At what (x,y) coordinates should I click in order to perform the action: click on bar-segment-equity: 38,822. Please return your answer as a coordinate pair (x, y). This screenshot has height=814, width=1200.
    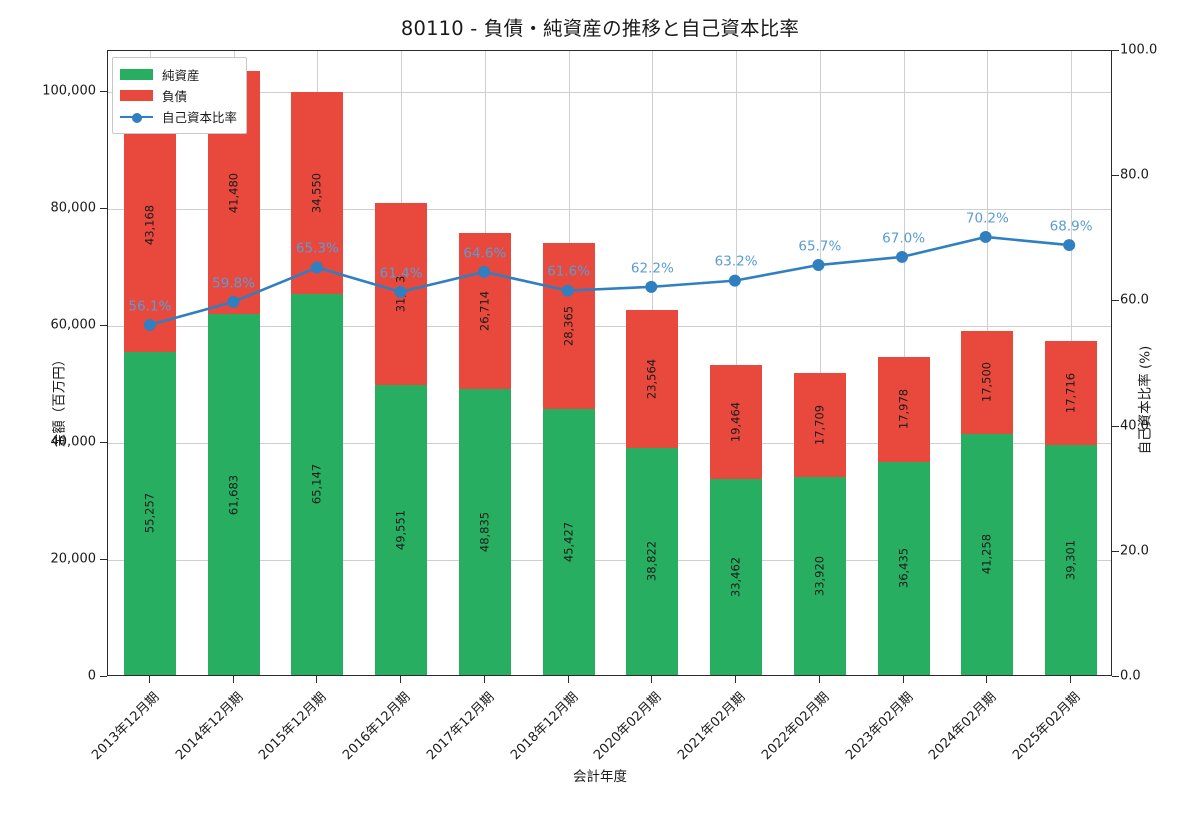
    Looking at the image, I should click on (652, 561).